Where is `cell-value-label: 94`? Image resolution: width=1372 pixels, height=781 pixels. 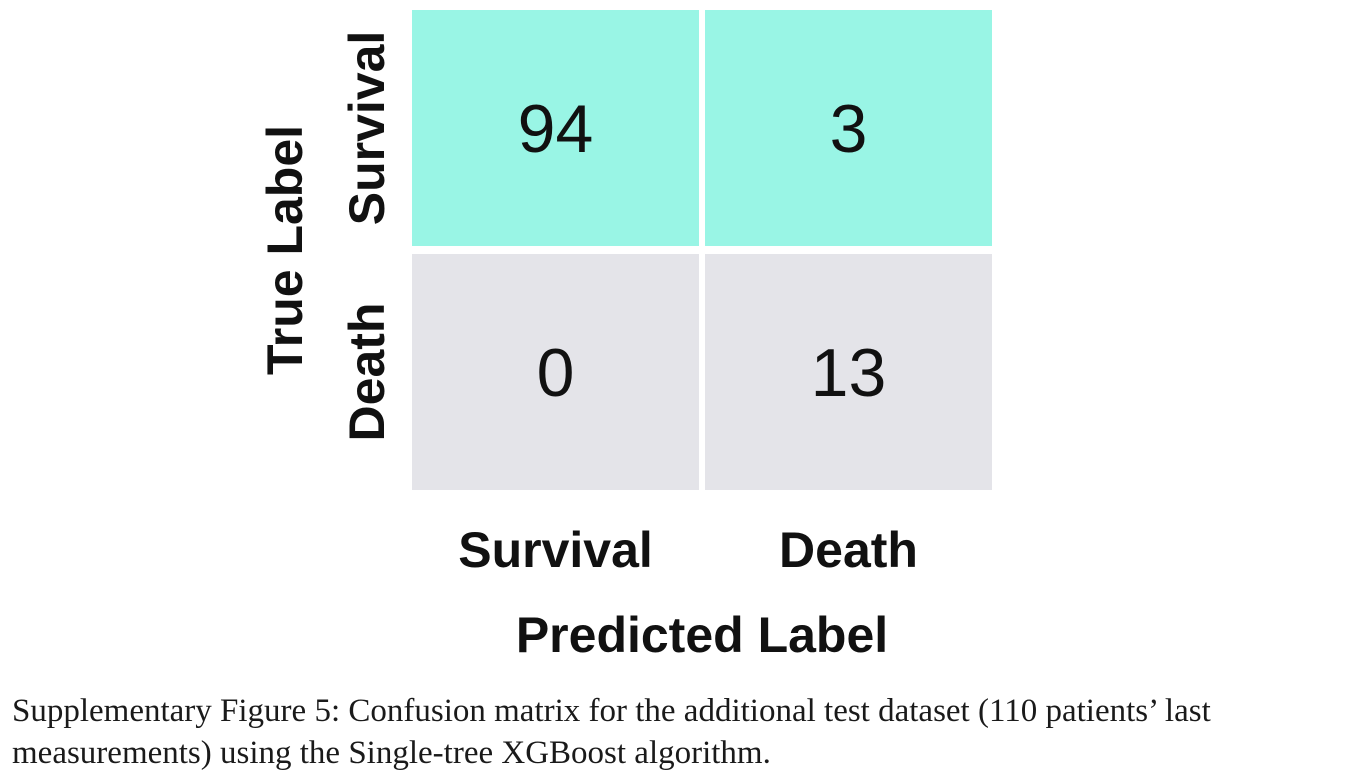 cell-value-label: 94 is located at coordinates (556, 129).